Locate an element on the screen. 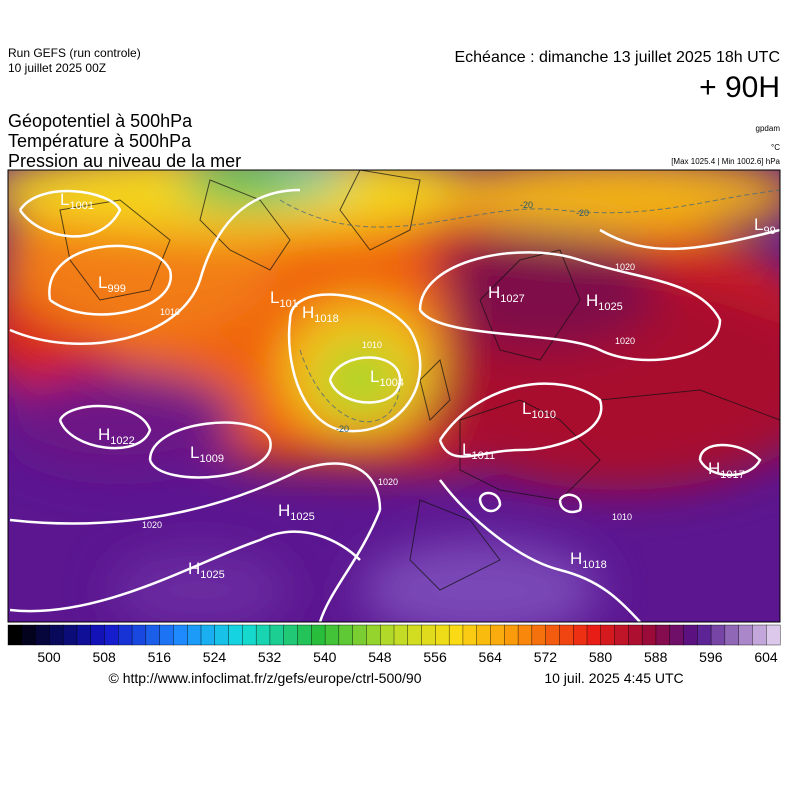 This screenshot has width=788, height=789. center-value: 101 is located at coordinates (288, 304).